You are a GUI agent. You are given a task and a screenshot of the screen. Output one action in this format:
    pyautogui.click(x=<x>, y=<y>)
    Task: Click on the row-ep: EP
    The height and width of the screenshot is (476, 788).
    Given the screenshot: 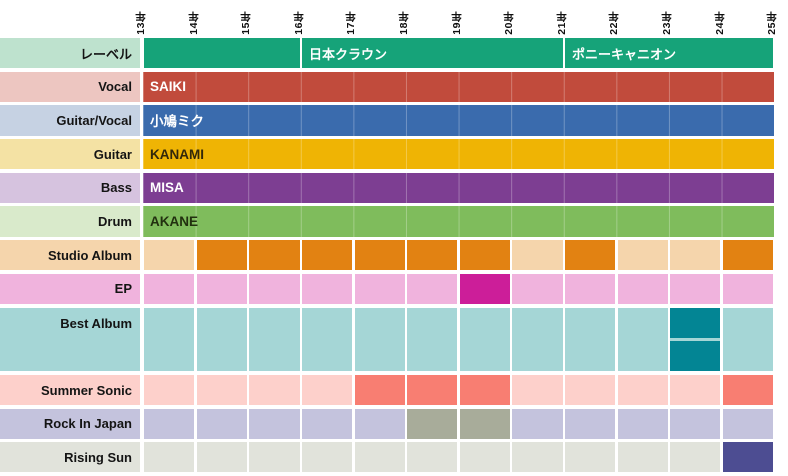 What is the action you would take?
    pyautogui.click(x=394, y=290)
    